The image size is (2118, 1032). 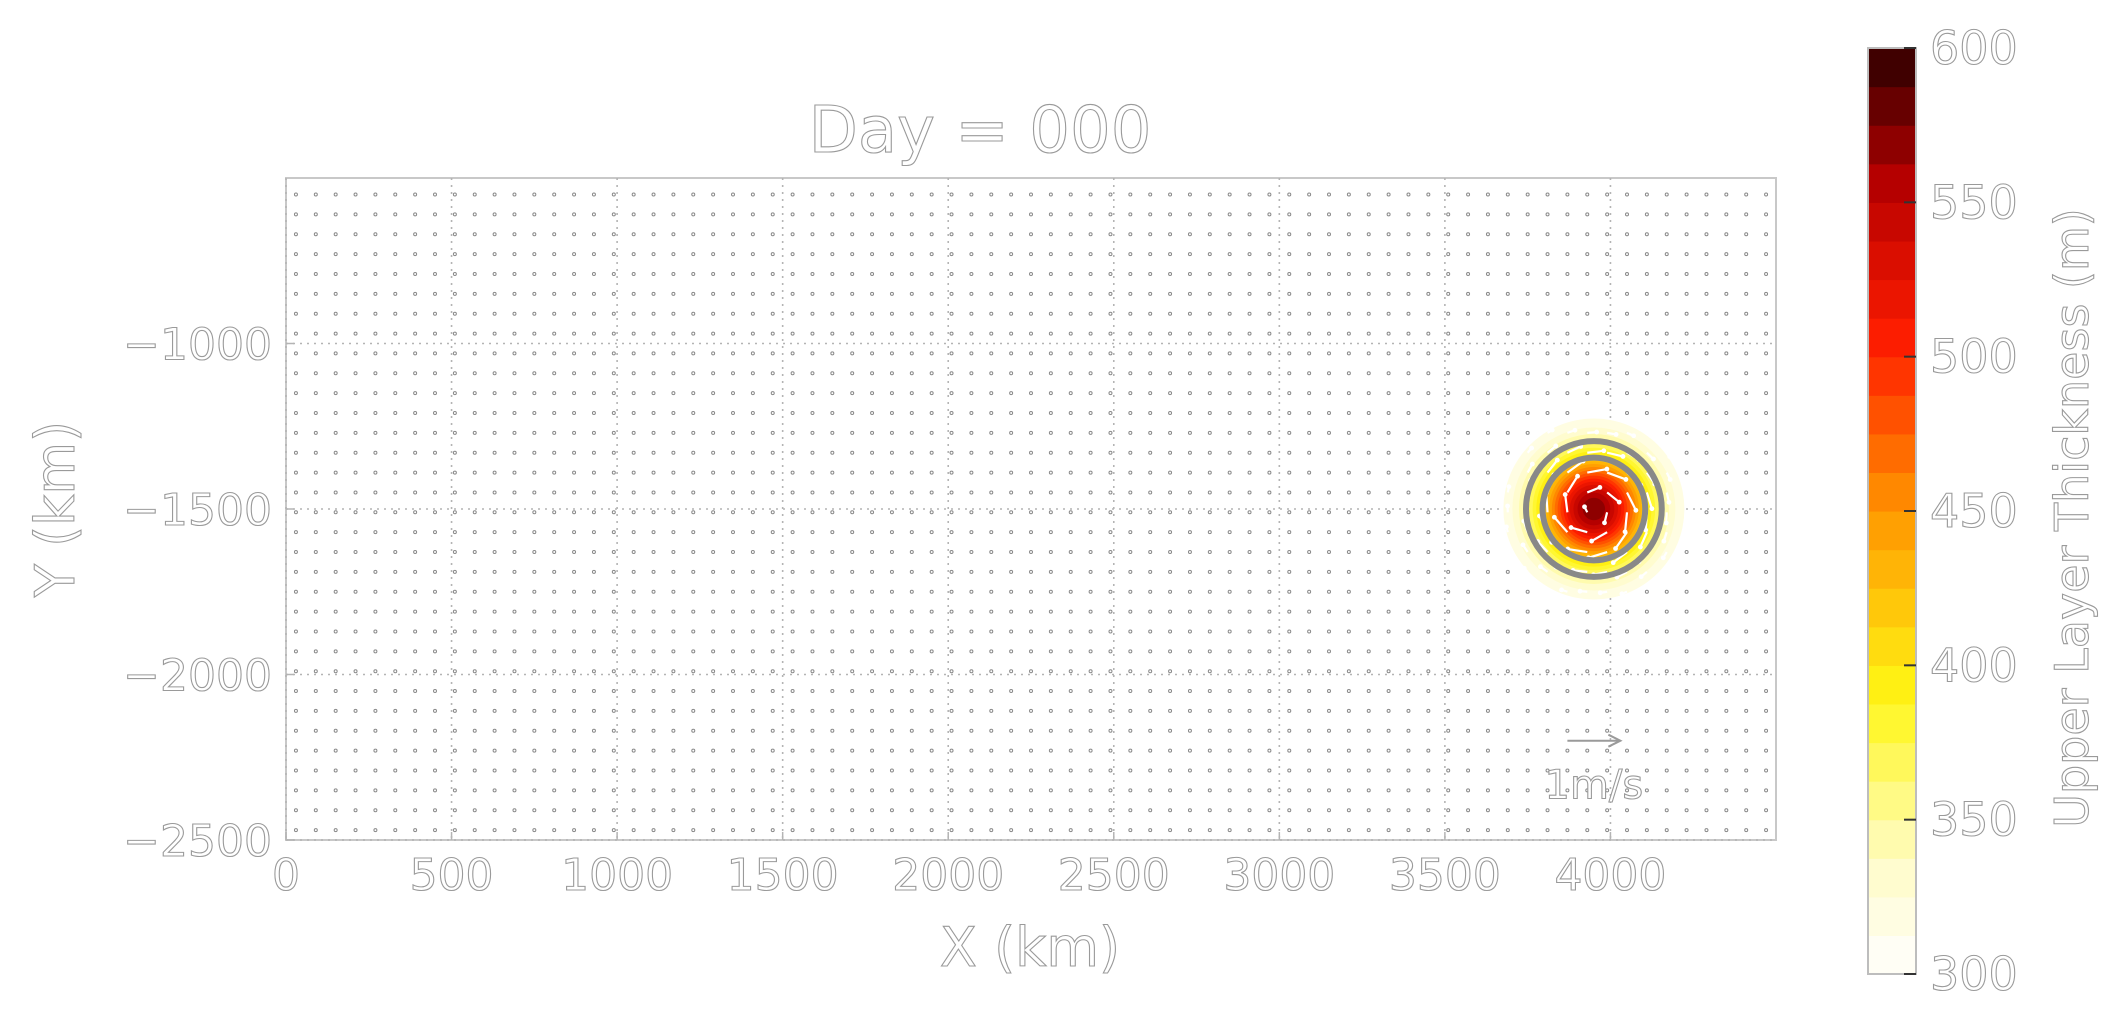 What do you see at coordinates (1892, 492) in the screenshot?
I see `colorbar-segment` at bounding box center [1892, 492].